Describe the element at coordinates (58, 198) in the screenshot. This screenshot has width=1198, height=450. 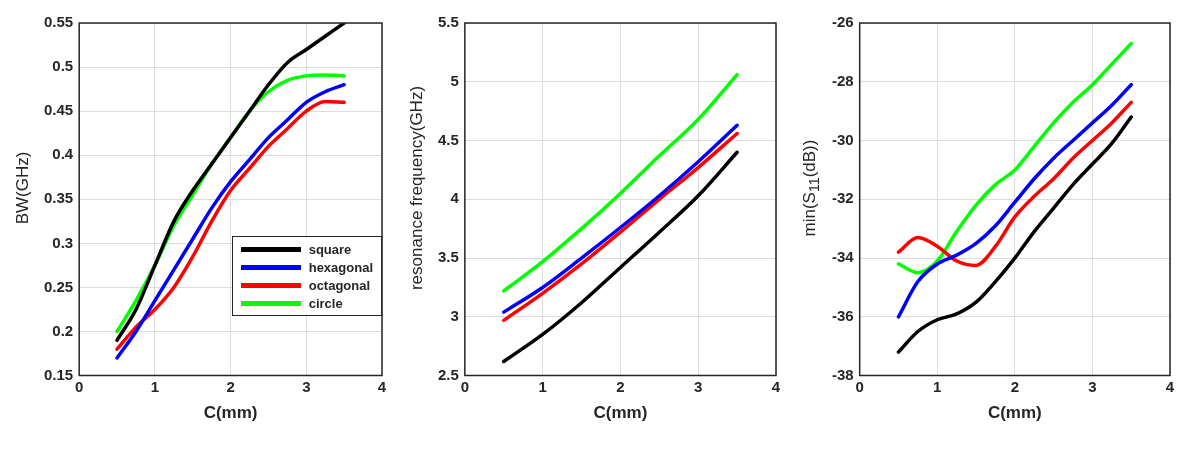
I see `y-tick-label: 0.35` at that location.